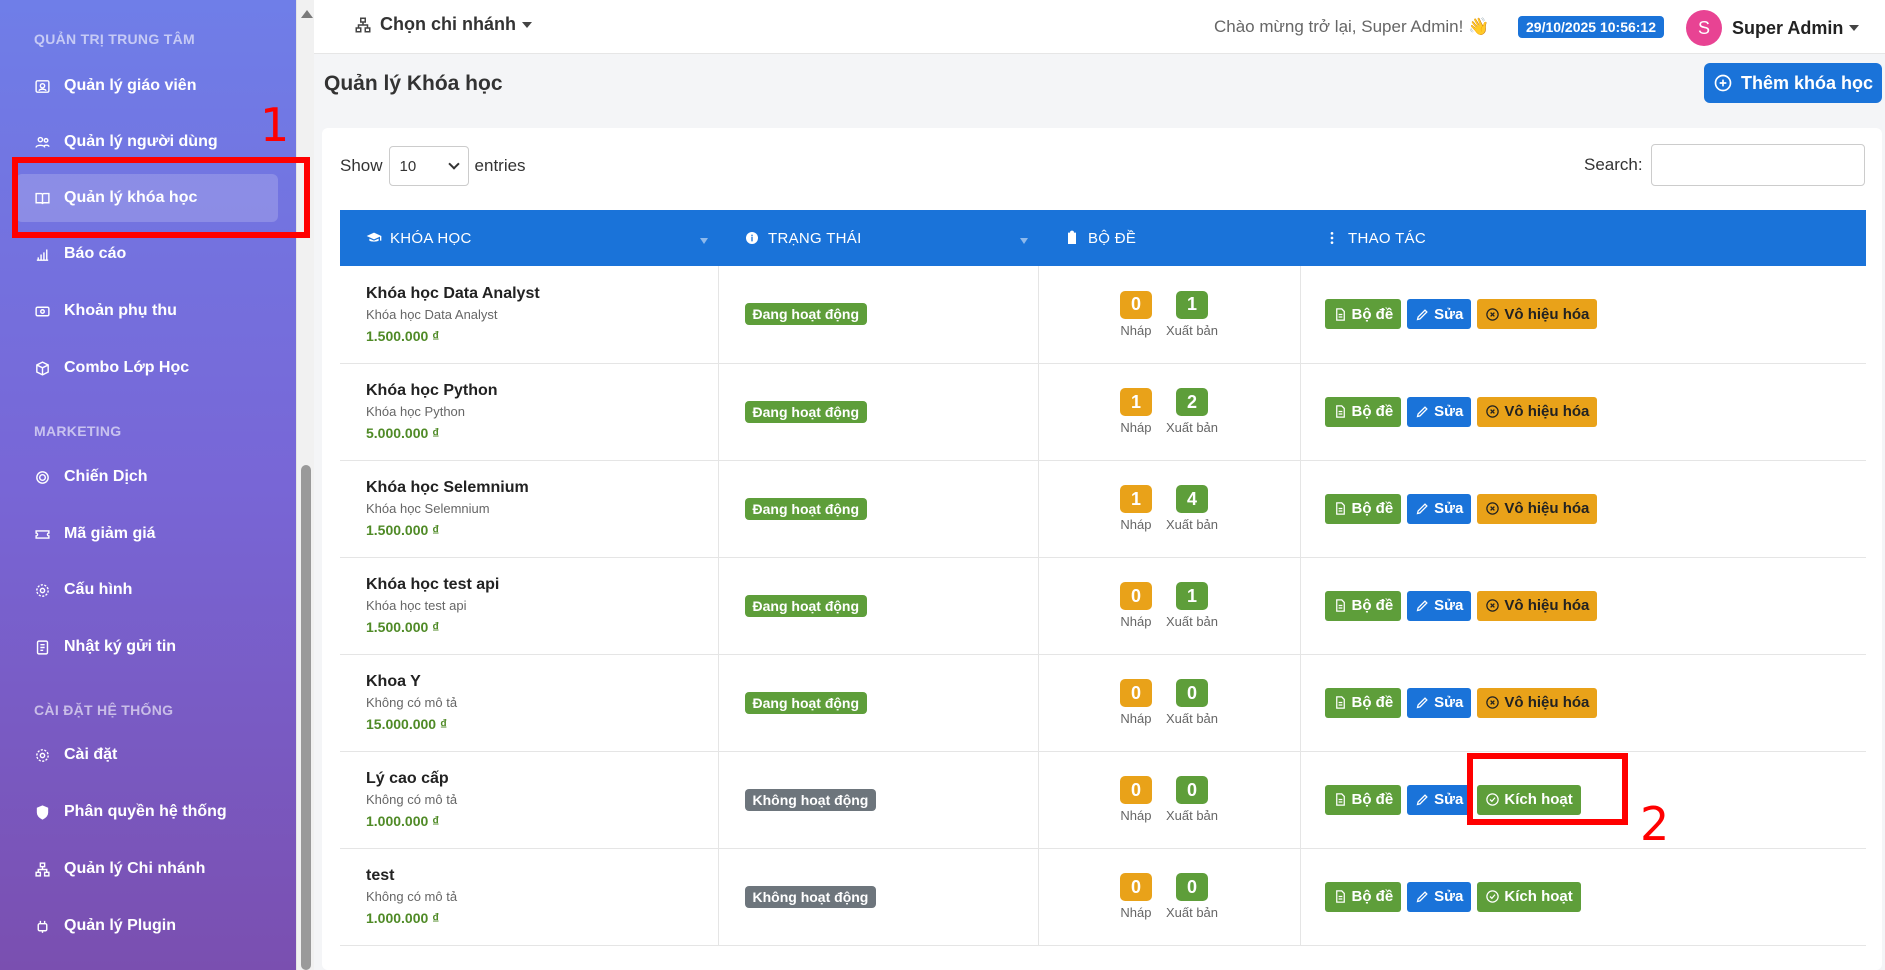  Describe the element at coordinates (1788, 27) in the screenshot. I see `user-name: Super Admin` at that location.